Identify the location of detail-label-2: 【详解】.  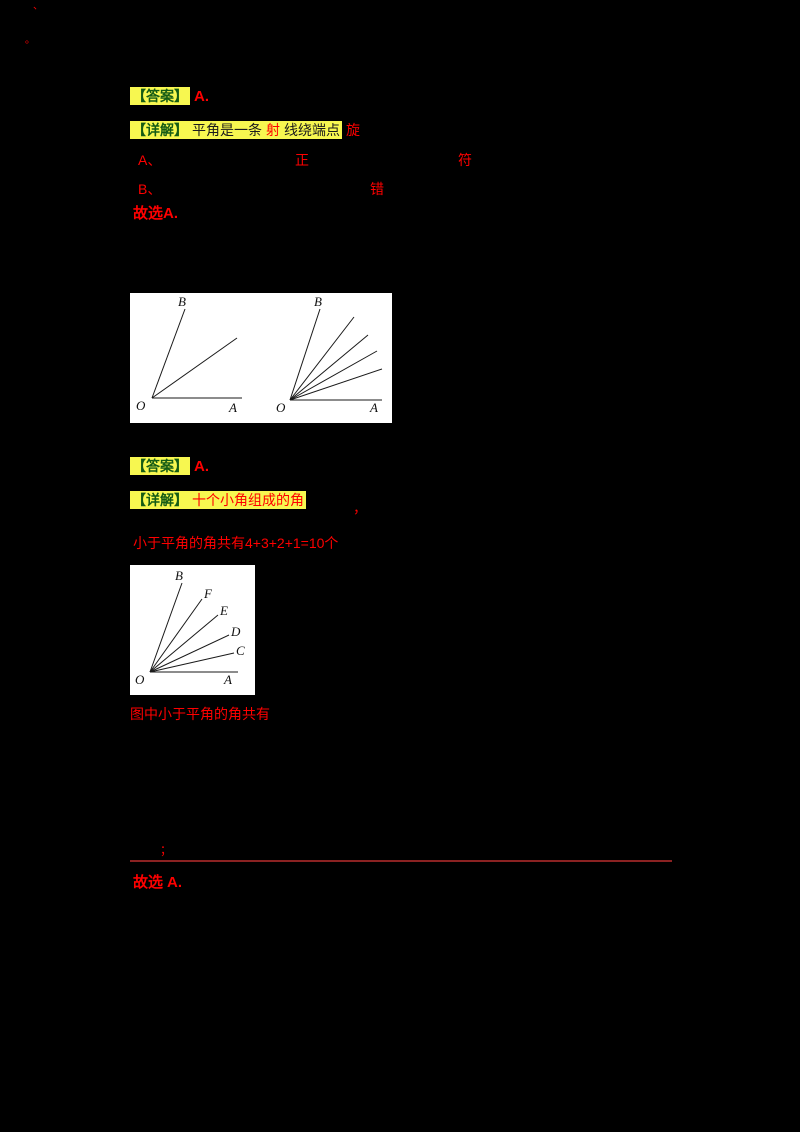
(160, 500).